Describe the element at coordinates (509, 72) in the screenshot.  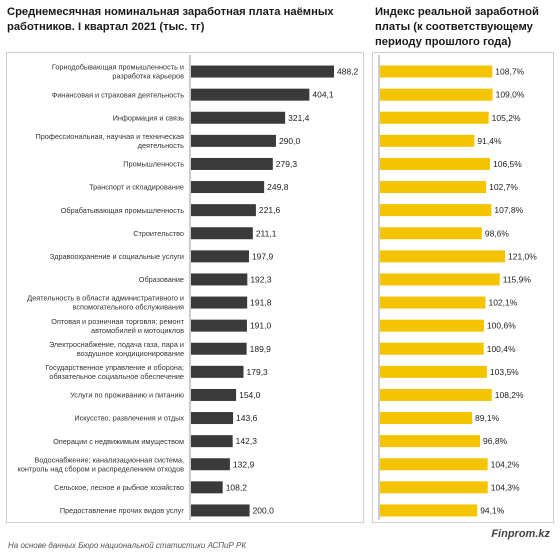
I see `index-value-label: 108,7%` at that location.